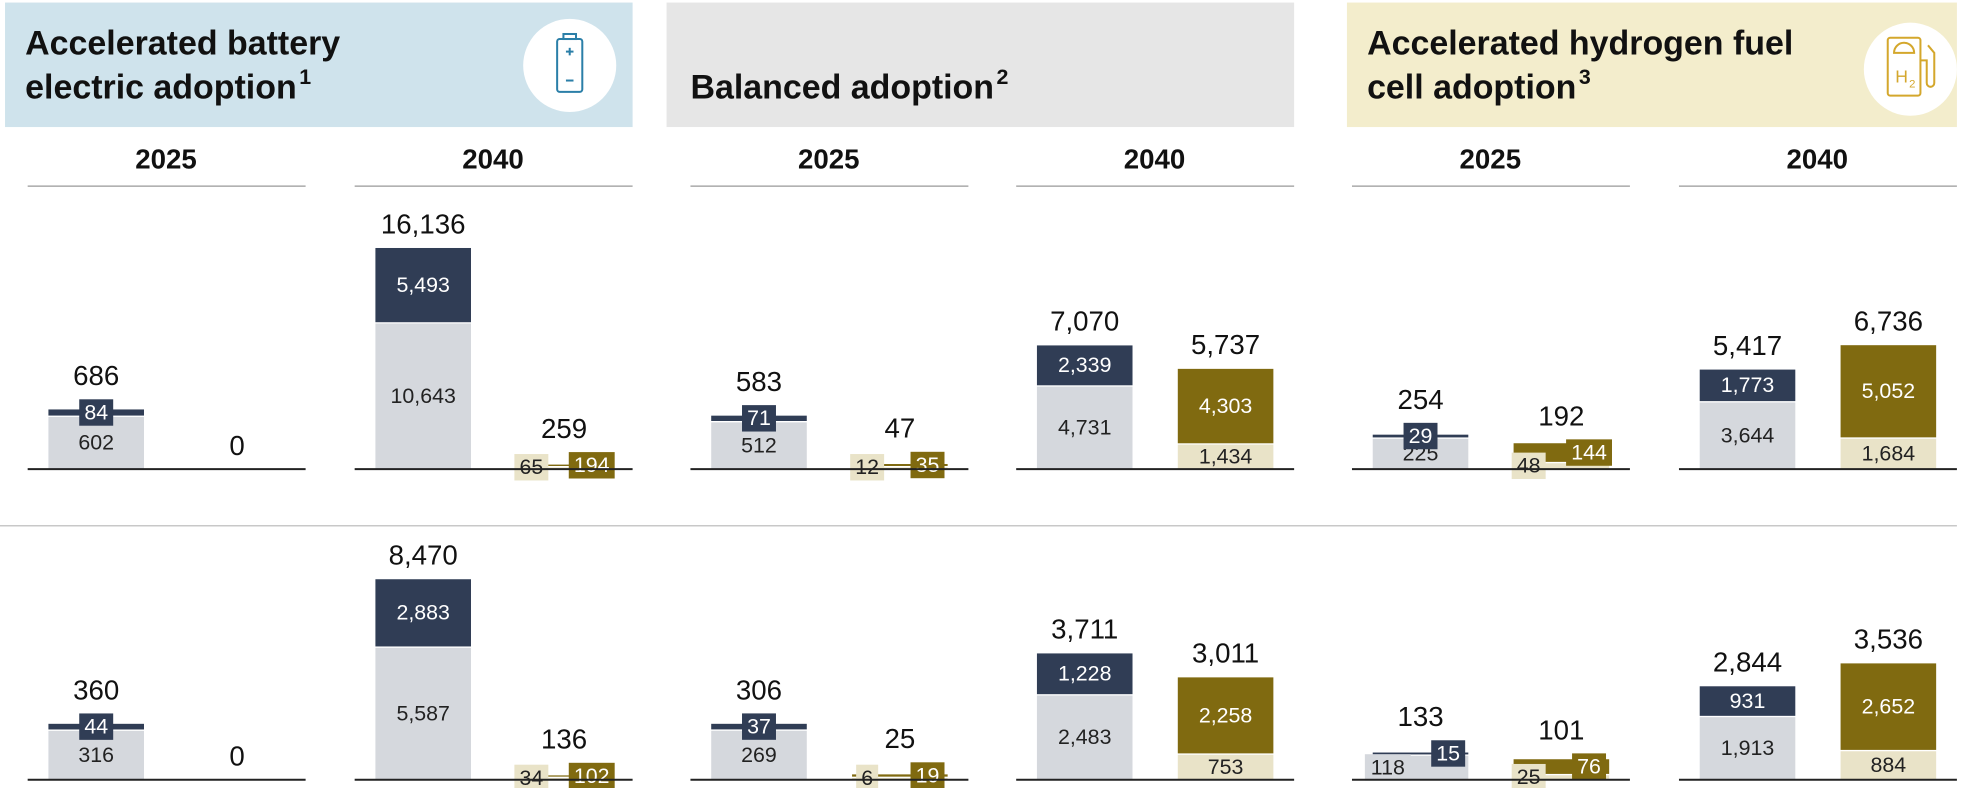  What do you see at coordinates (759, 418) in the screenshot?
I see `segment-label: 71` at bounding box center [759, 418].